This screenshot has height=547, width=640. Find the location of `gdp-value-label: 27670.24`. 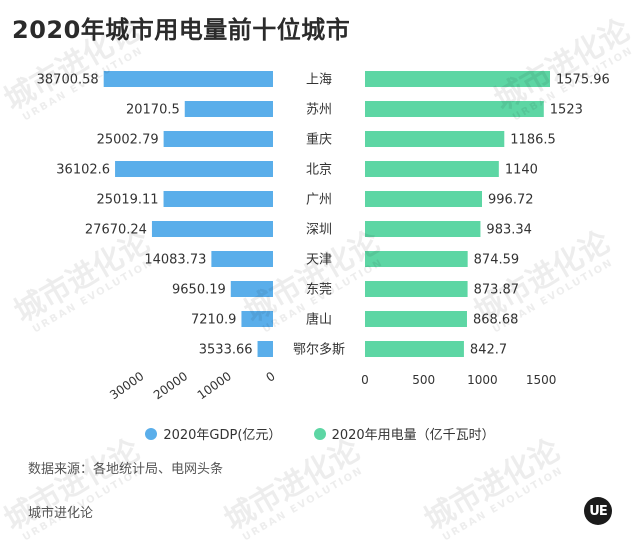

gdp-value-label: 27670.24 is located at coordinates (116, 230).